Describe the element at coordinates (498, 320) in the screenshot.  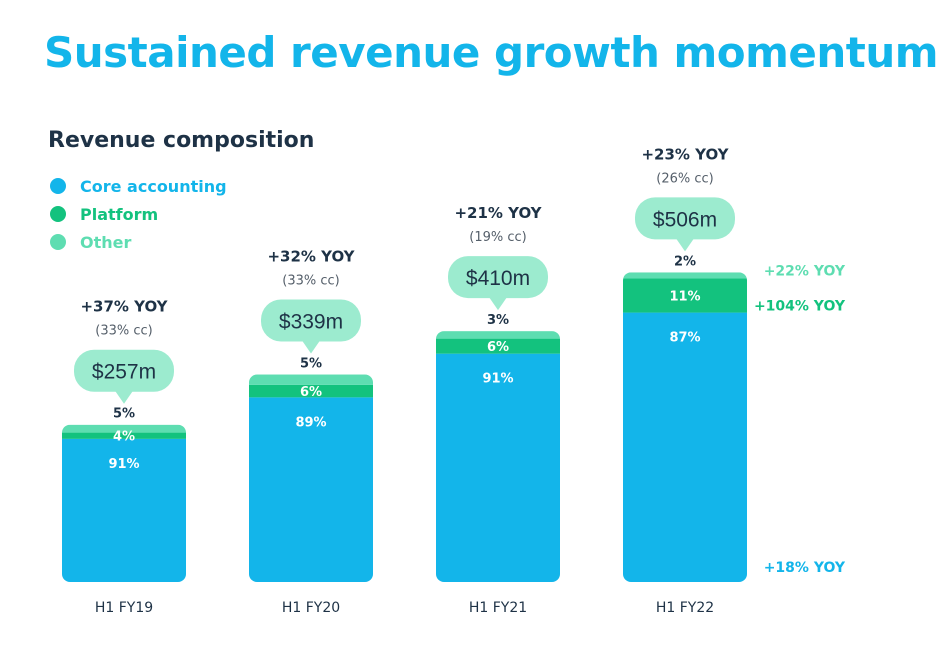
I see `other-share-label: 3%` at that location.